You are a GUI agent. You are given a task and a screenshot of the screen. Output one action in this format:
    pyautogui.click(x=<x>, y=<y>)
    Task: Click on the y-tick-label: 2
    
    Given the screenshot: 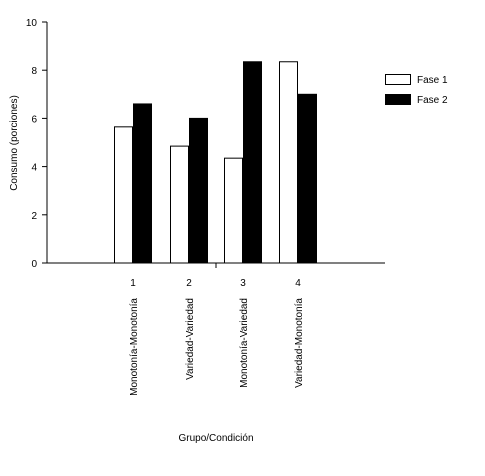 What is the action you would take?
    pyautogui.click(x=34, y=216)
    